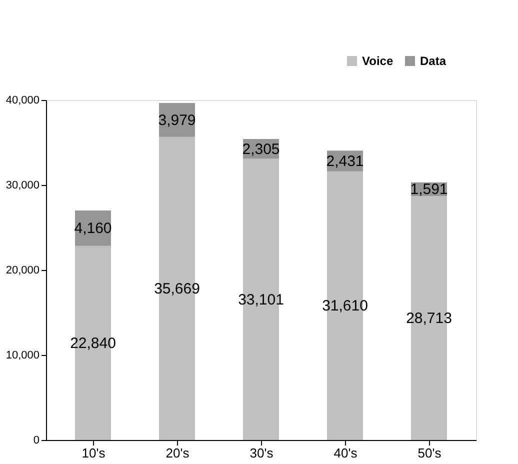 Image resolution: width=518 pixels, height=464 pixels. I want to click on y-tick-label: 10,000, so click(23, 356).